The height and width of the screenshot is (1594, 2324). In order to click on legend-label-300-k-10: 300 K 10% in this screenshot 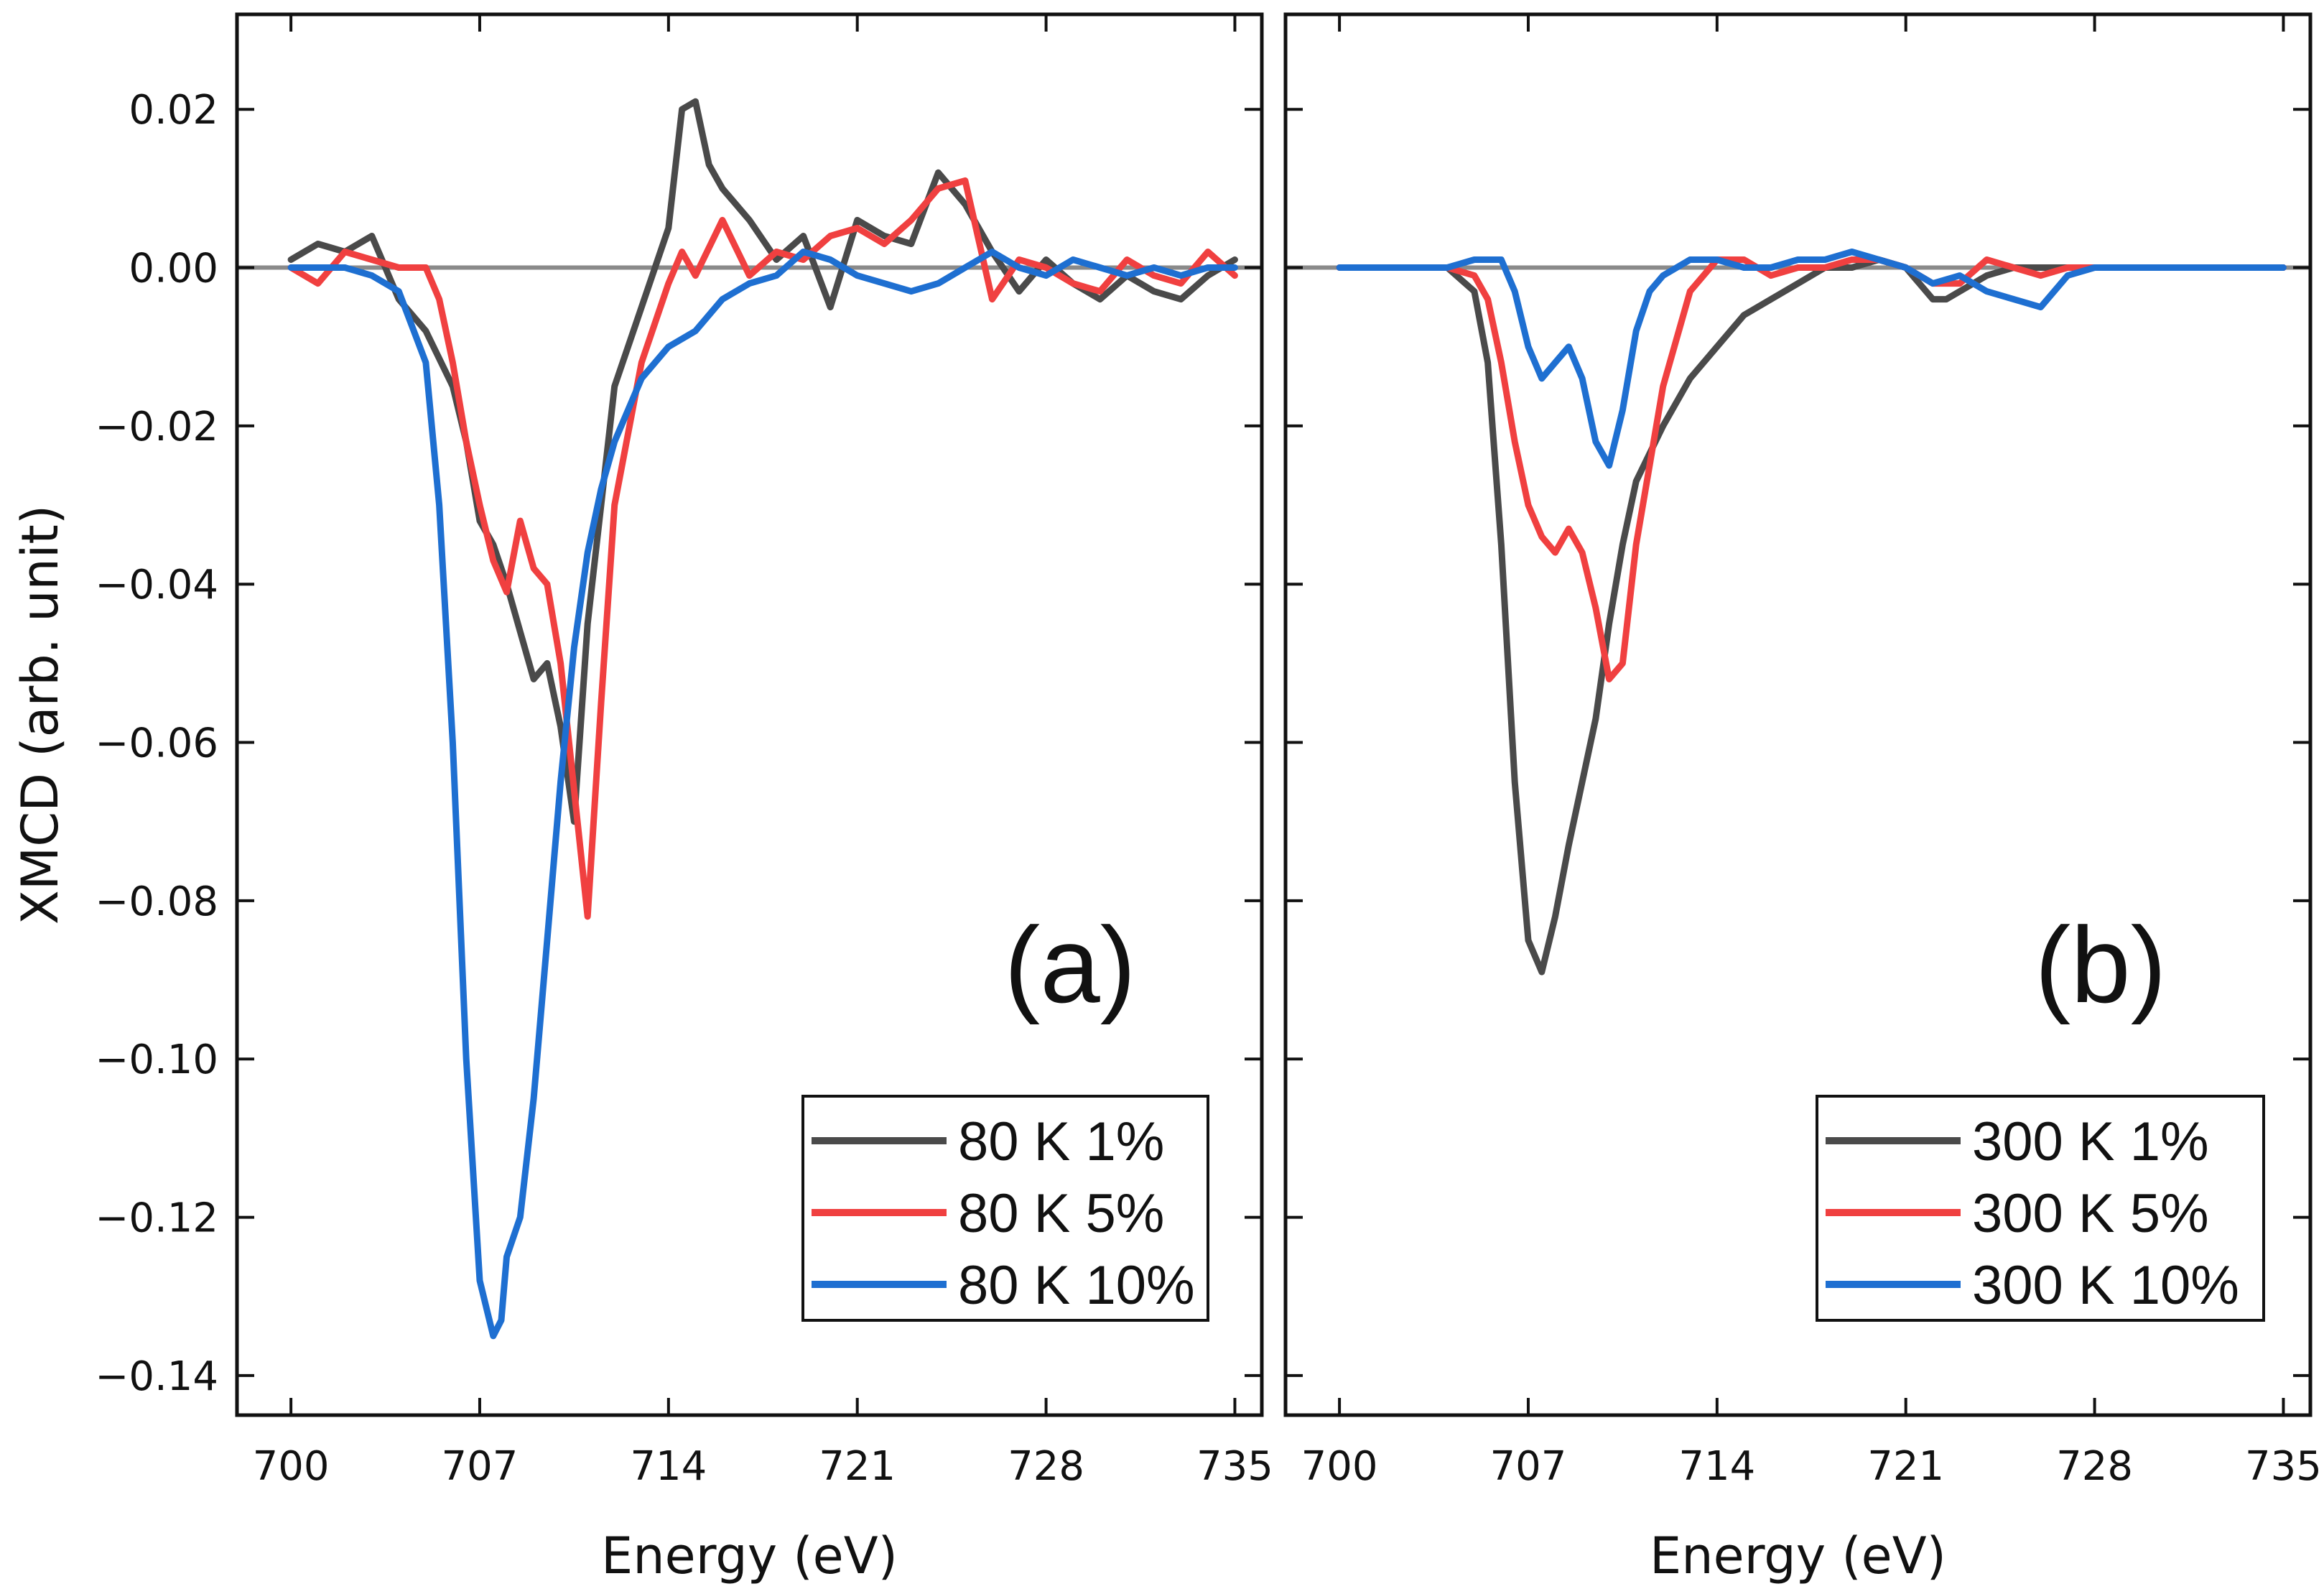, I will do `click(2105, 1285)`.